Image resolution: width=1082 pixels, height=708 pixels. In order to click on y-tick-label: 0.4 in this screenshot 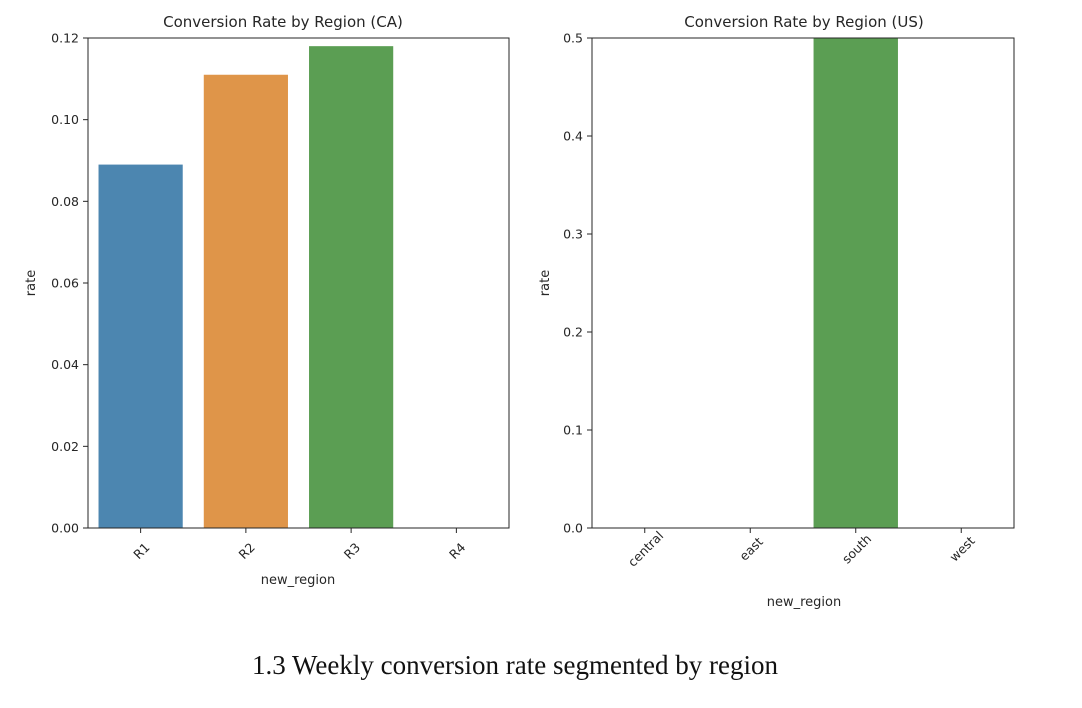, I will do `click(573, 136)`.